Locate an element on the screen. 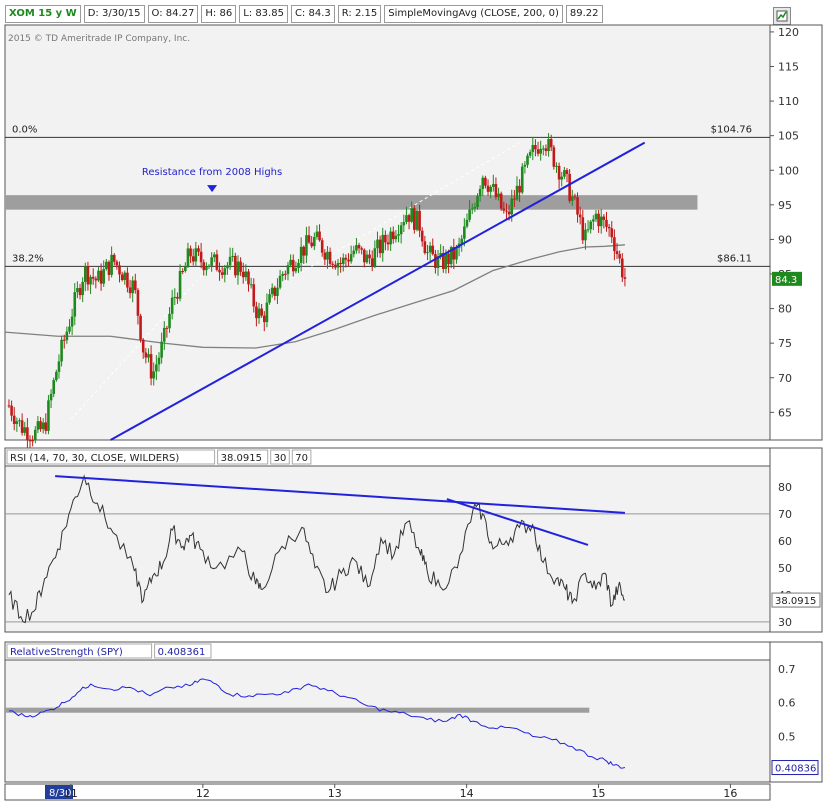  x-tick-label: 15 is located at coordinates (599, 793).